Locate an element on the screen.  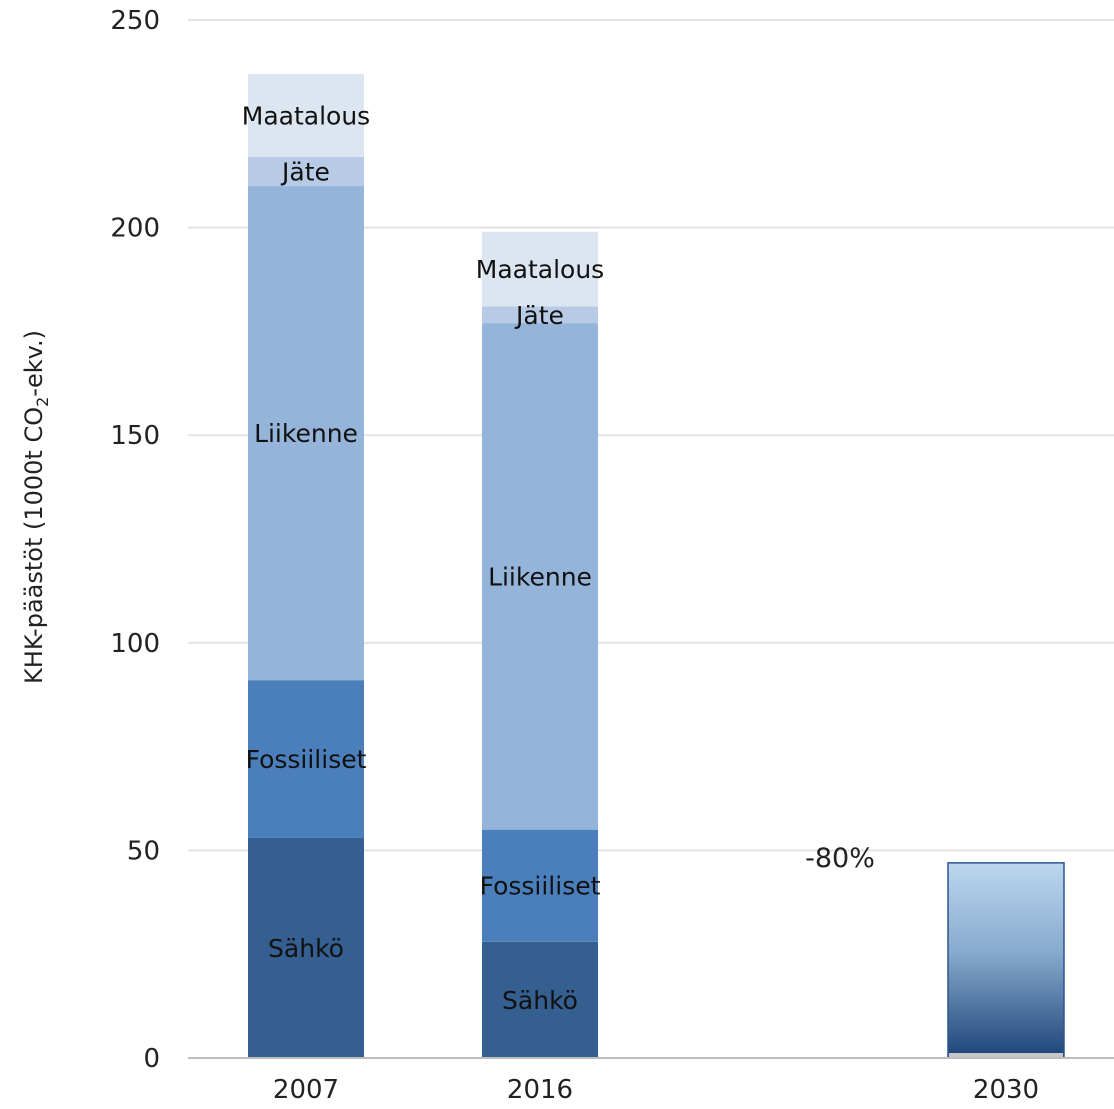
y-tick-label: 50 is located at coordinates (143, 851).